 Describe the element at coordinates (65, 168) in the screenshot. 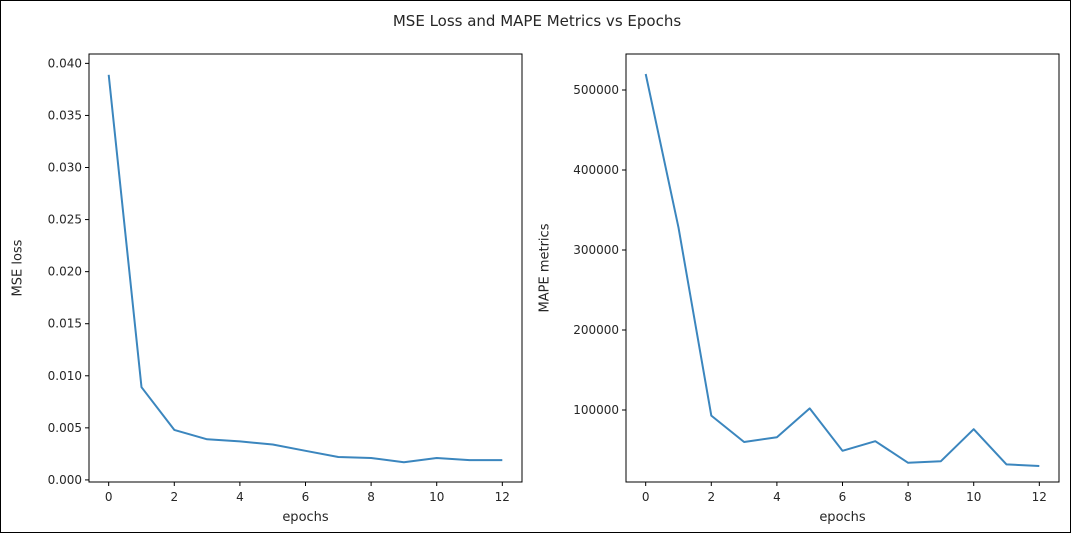

I see `mse-y-tick-label: 0.030` at that location.